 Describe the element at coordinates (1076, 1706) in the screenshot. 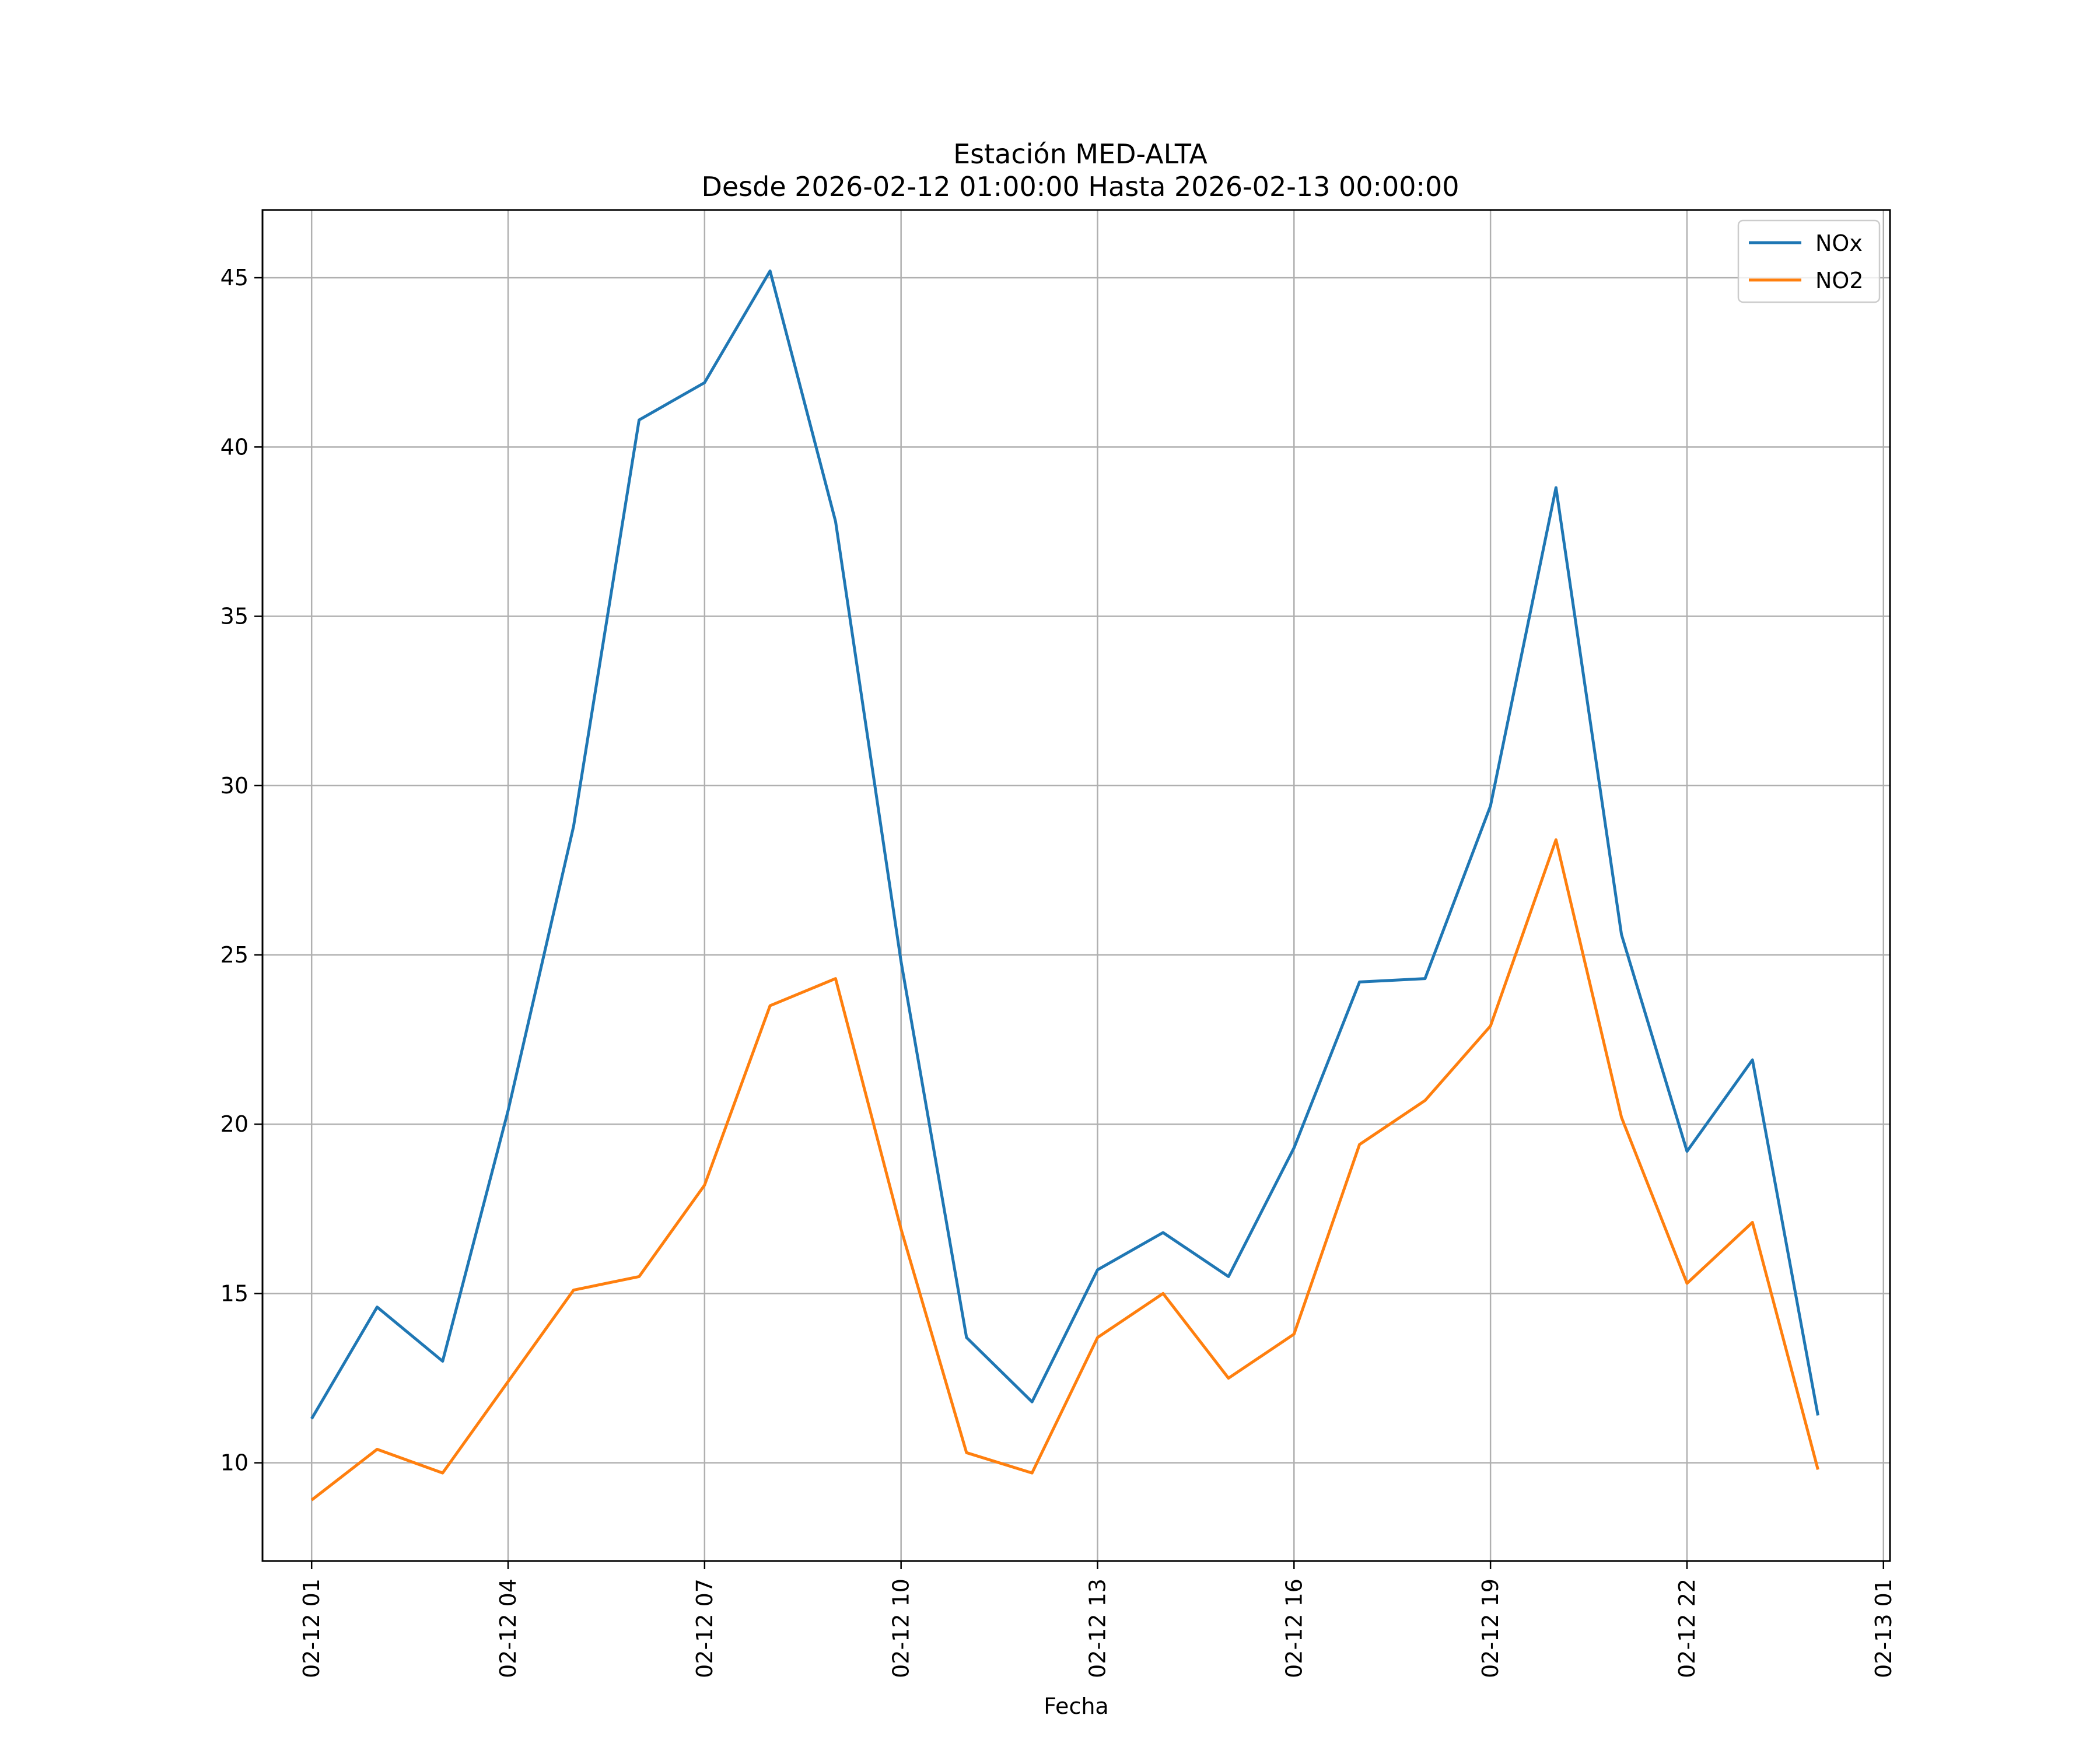

I see `x-axis-label: Fecha` at that location.